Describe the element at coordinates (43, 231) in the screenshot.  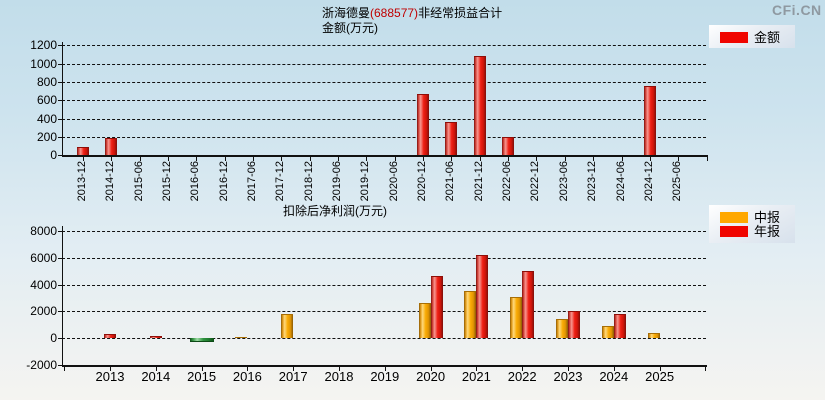
I see `y-axis-label: 8000` at that location.